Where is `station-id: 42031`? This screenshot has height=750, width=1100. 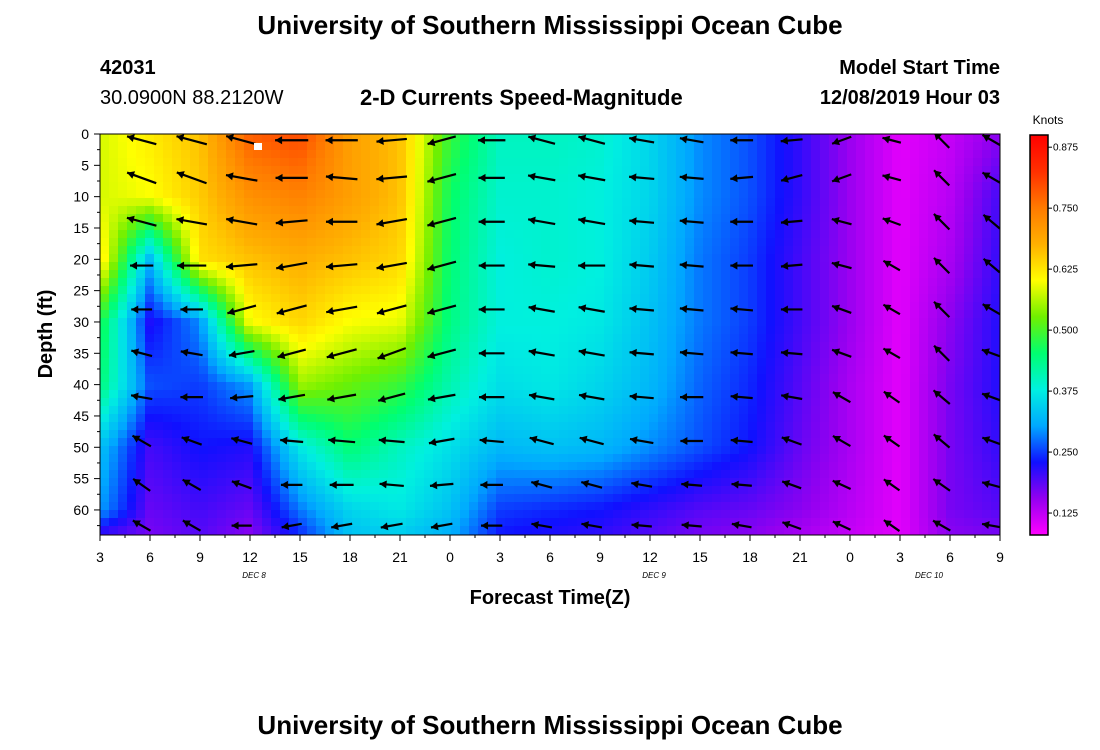
station-id: 42031 is located at coordinates (128, 68).